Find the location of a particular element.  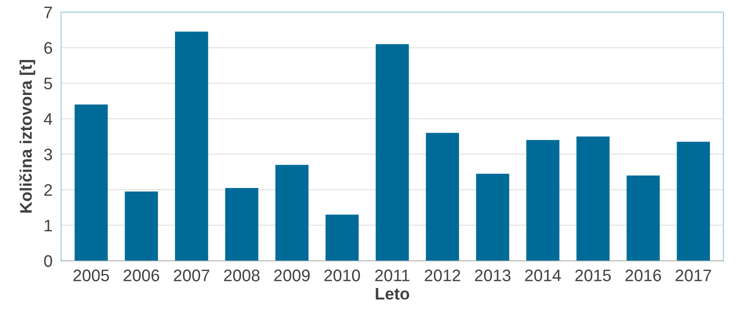

x-axis-title: Leto is located at coordinates (393, 294).